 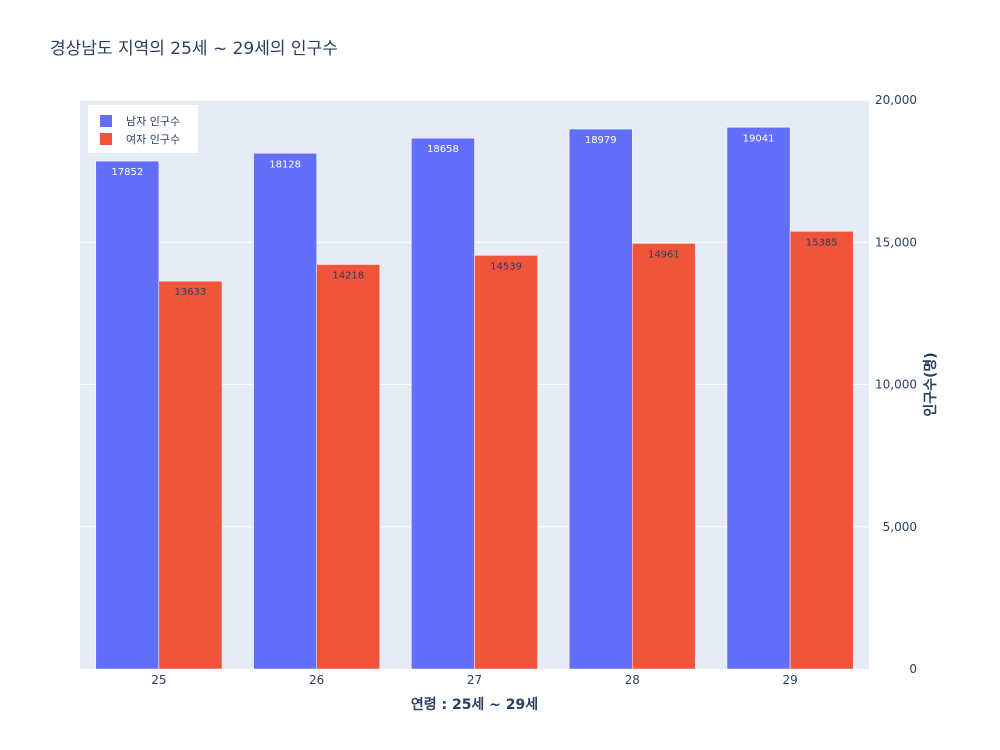 What do you see at coordinates (896, 242) in the screenshot?
I see `y-tick-label: 15,000` at bounding box center [896, 242].